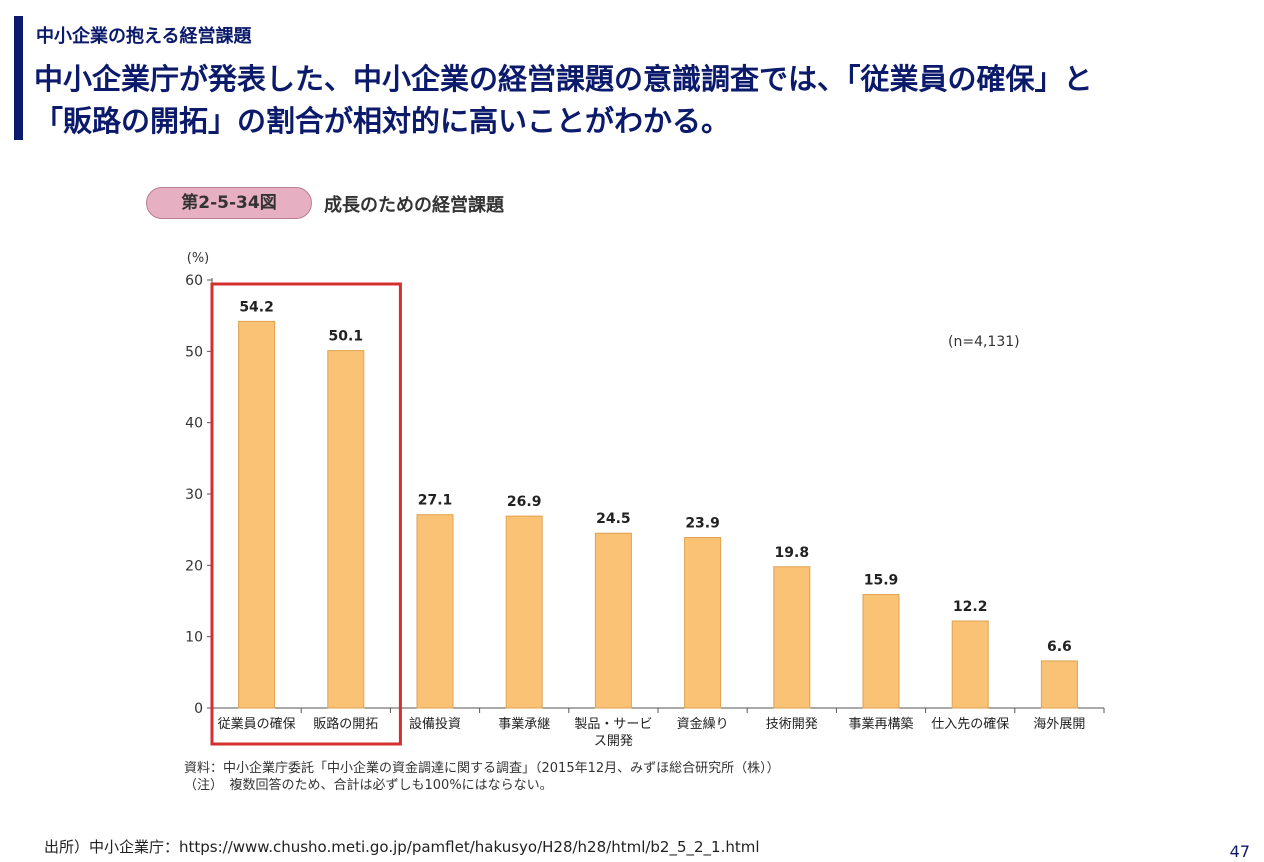 This screenshot has width=1264, height=862. What do you see at coordinates (563, 79) in the screenshot?
I see `headline-line-1: 中小企業庁が発表した、中小企業の経営課題の意識調査では、「従業員の確保」と` at bounding box center [563, 79].